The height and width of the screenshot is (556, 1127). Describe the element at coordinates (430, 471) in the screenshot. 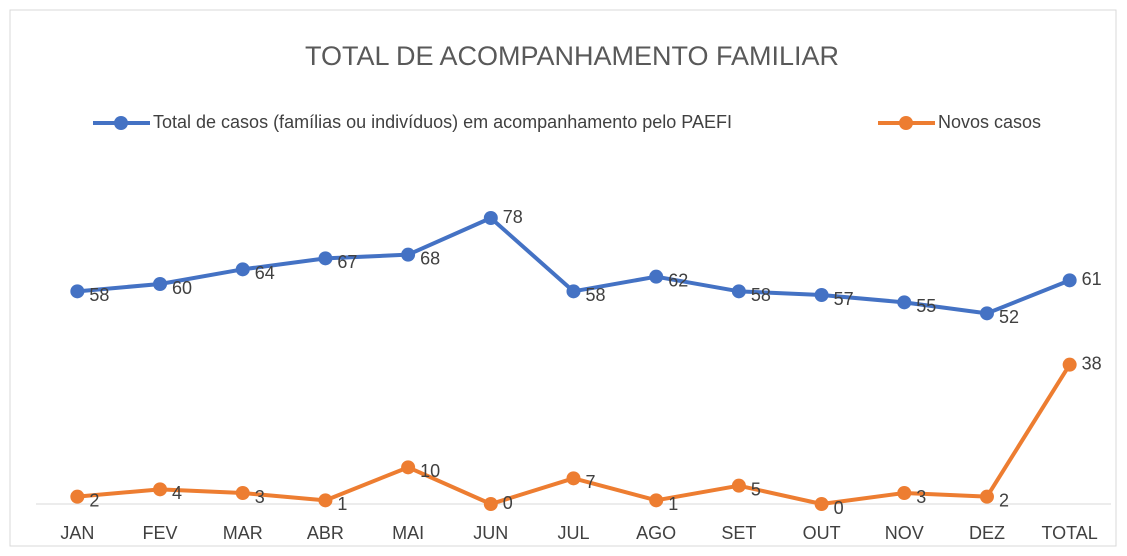

I see `data-label: 10` at that location.